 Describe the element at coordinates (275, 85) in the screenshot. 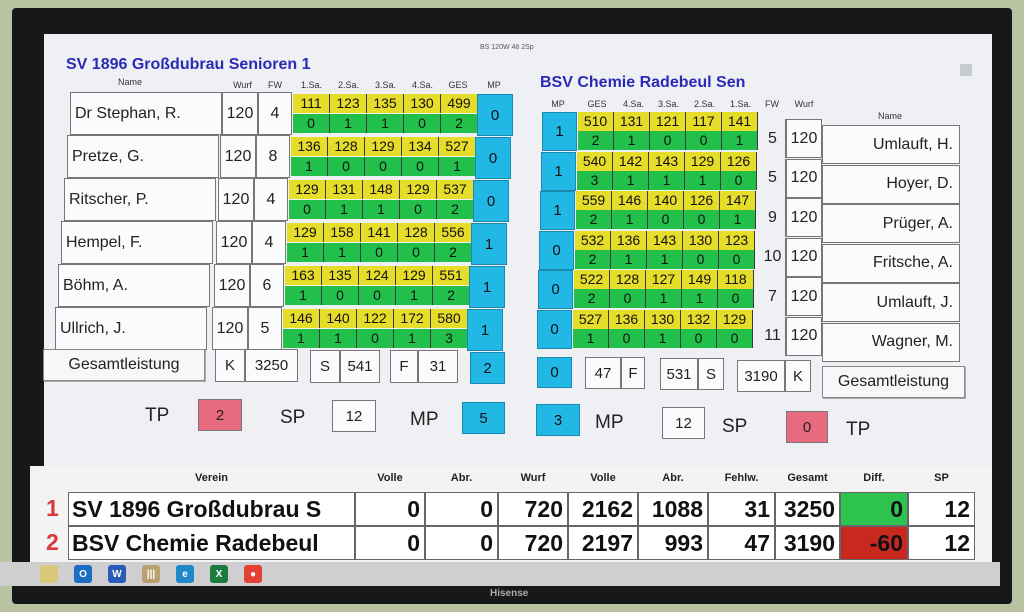

I see `header-fw: FW` at that location.